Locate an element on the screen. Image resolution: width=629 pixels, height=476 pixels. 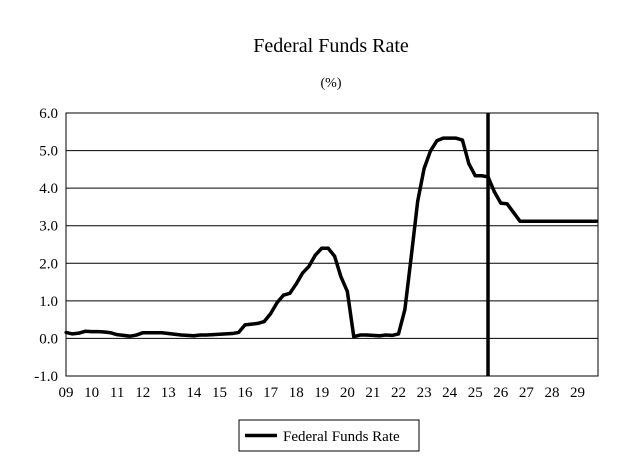
x-tick-label: 17 is located at coordinates (271, 393).